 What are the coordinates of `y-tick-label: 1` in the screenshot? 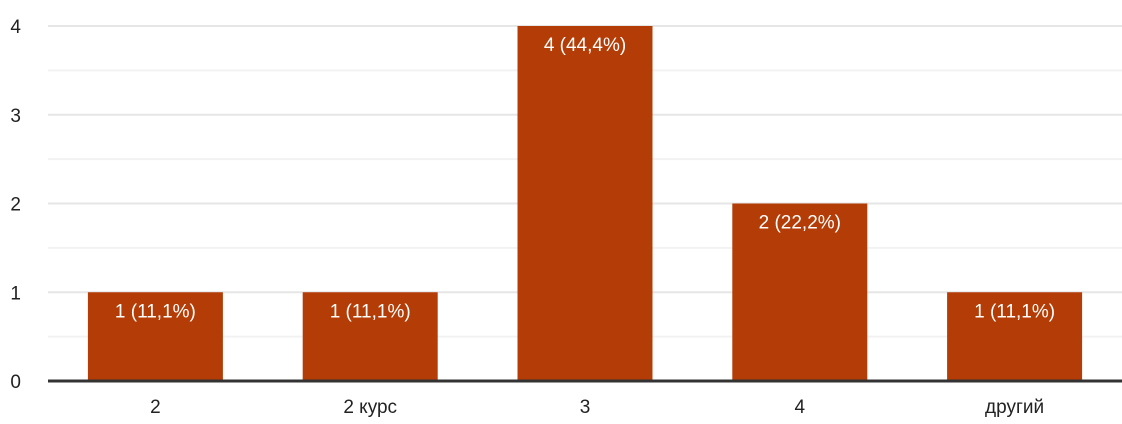 It's located at (15, 293).